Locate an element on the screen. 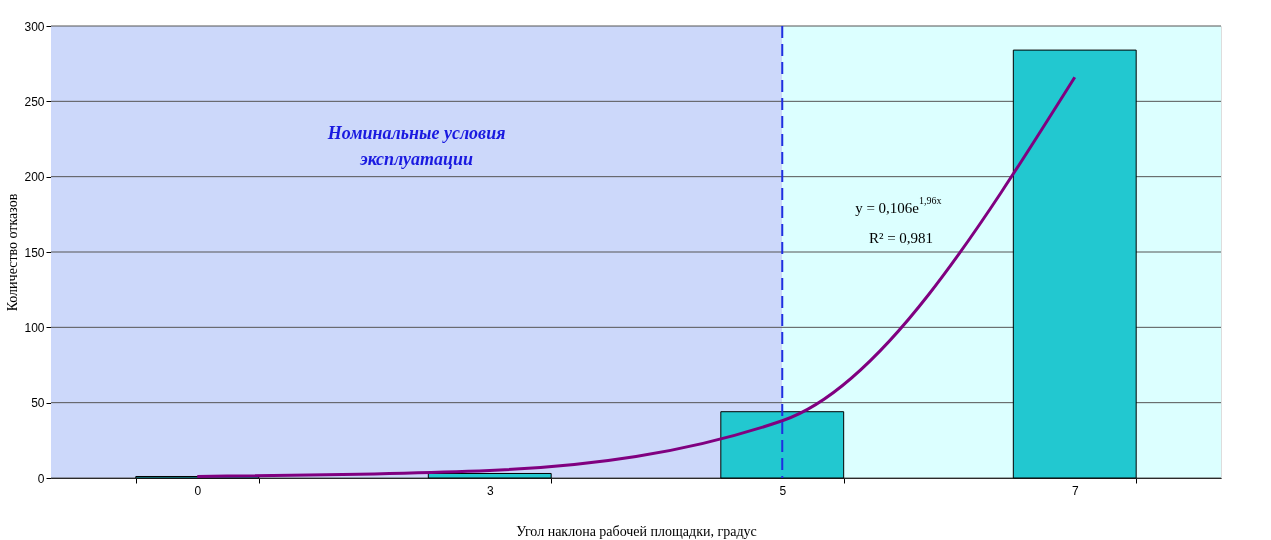  y-tick-label: 50 is located at coordinates (38, 403).